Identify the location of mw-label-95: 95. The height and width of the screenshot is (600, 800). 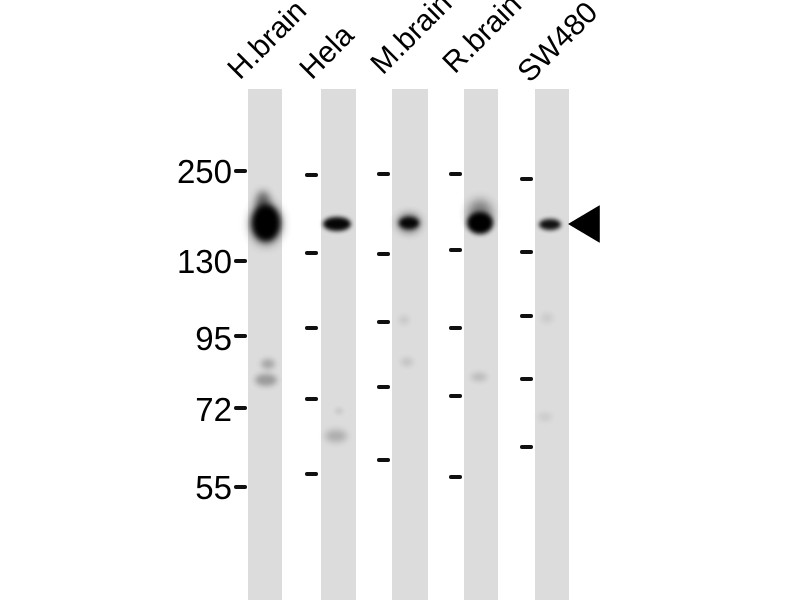
(213, 338).